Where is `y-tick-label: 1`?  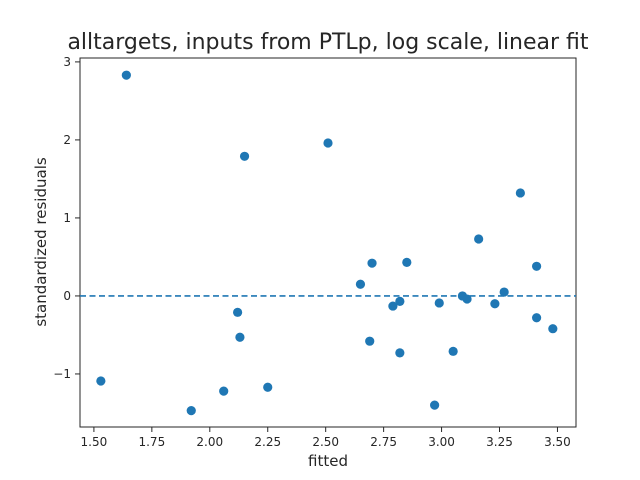
y-tick-label: 1 is located at coordinates (67, 218).